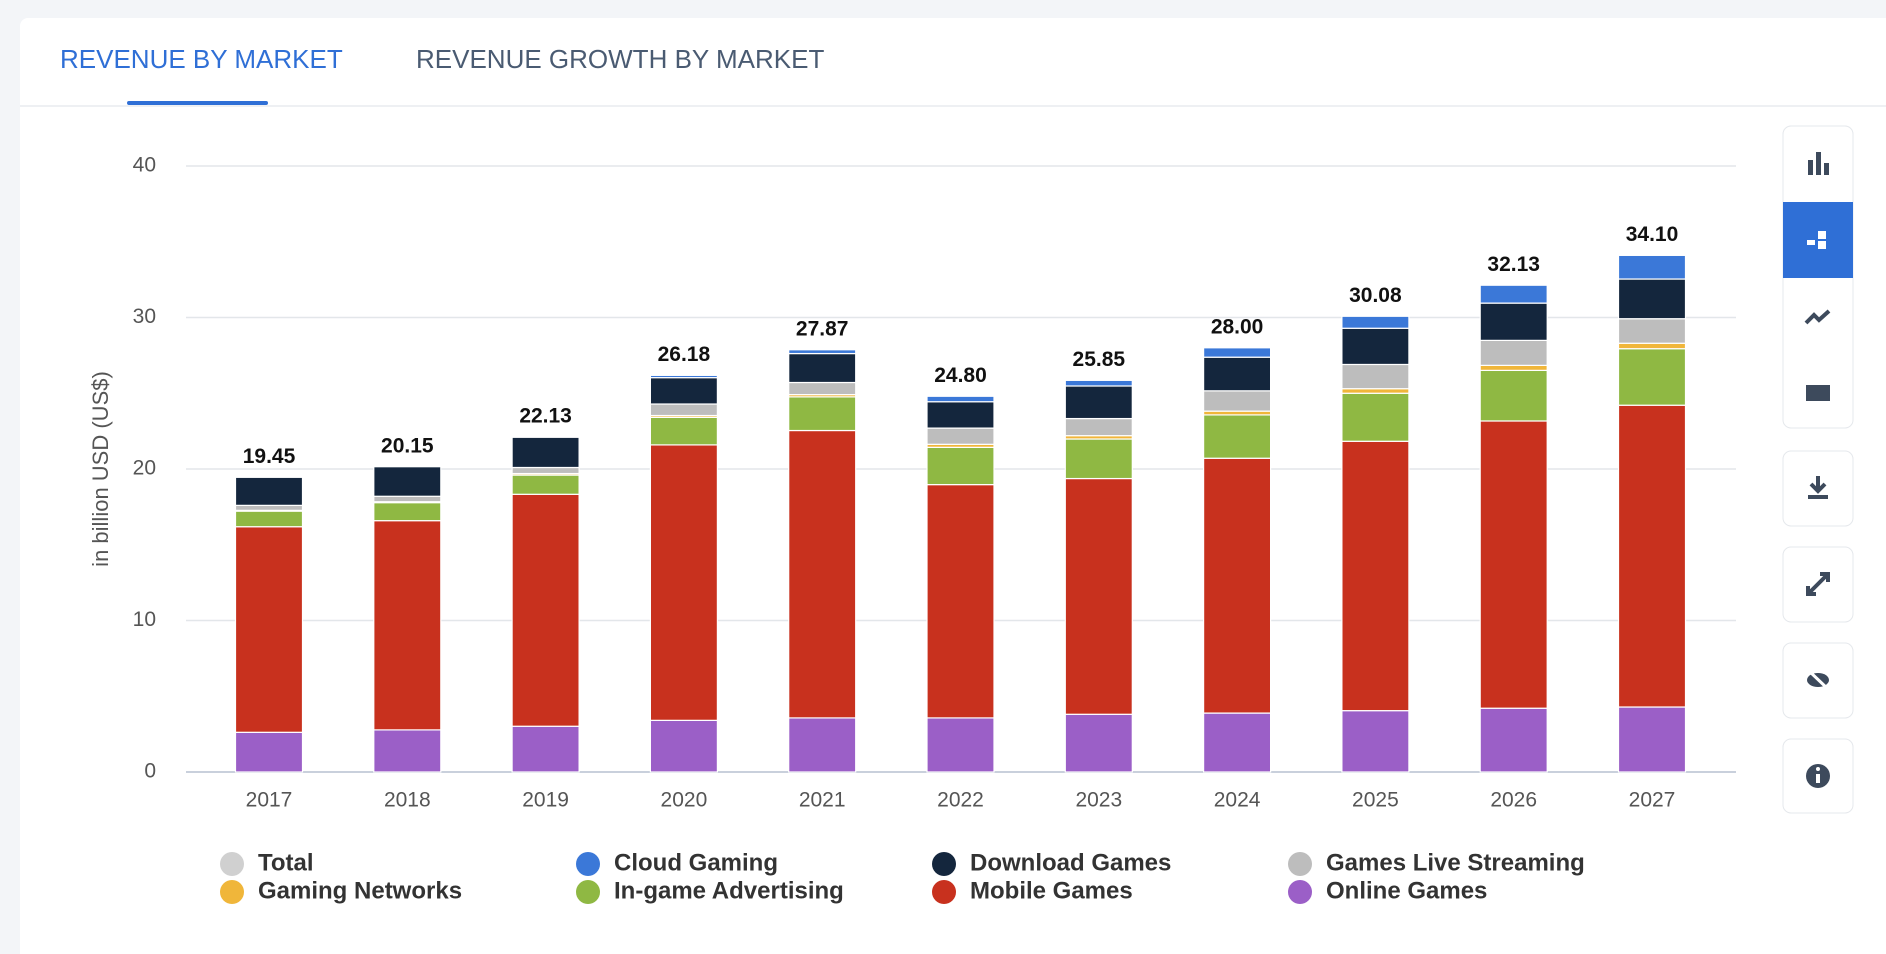  What do you see at coordinates (1818, 240) in the screenshot?
I see `active-view` at bounding box center [1818, 240].